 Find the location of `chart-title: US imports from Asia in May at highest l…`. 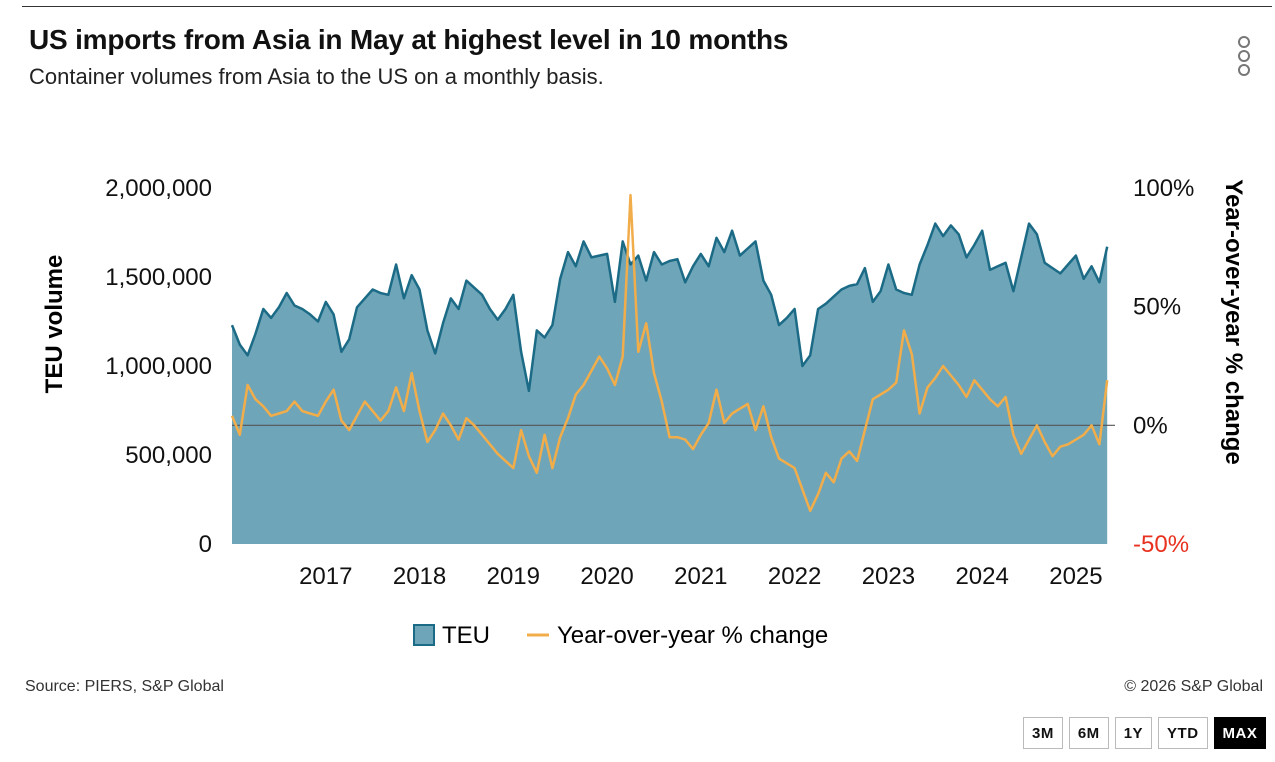

chart-title: US imports from Asia in May at highest l… is located at coordinates (409, 39).